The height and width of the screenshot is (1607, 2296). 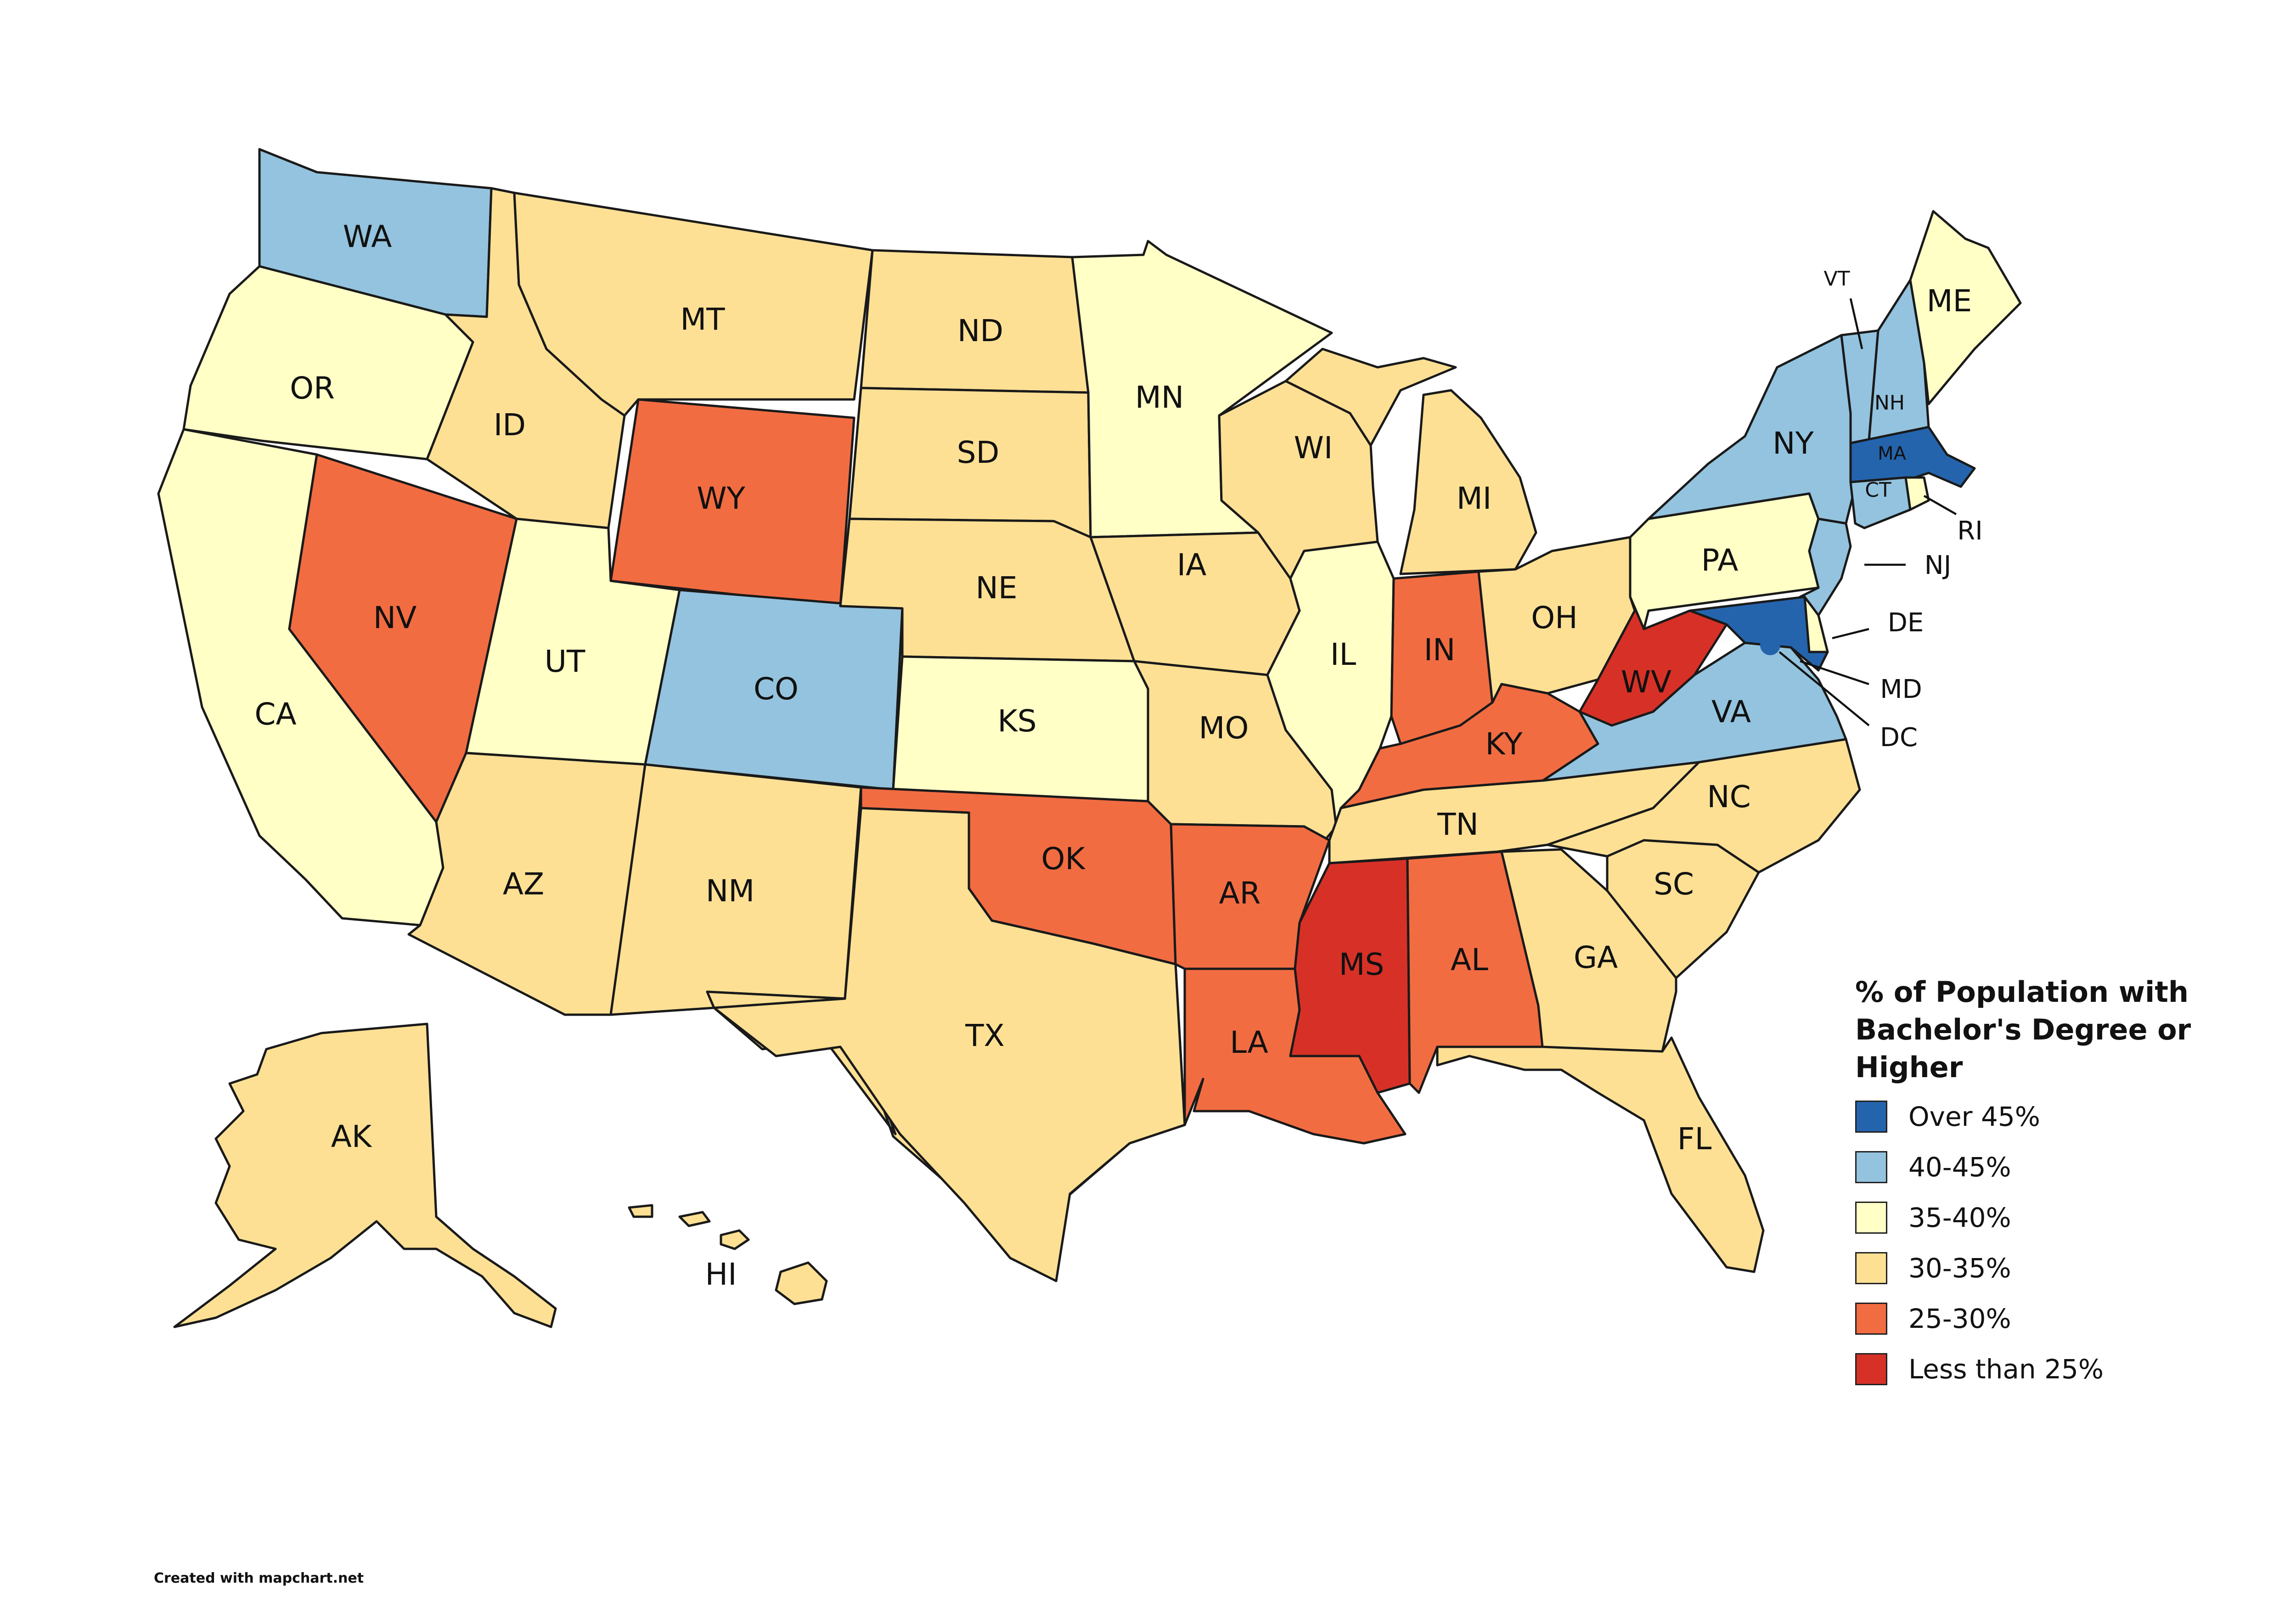 I want to click on state-hi, so click(x=801, y=1283).